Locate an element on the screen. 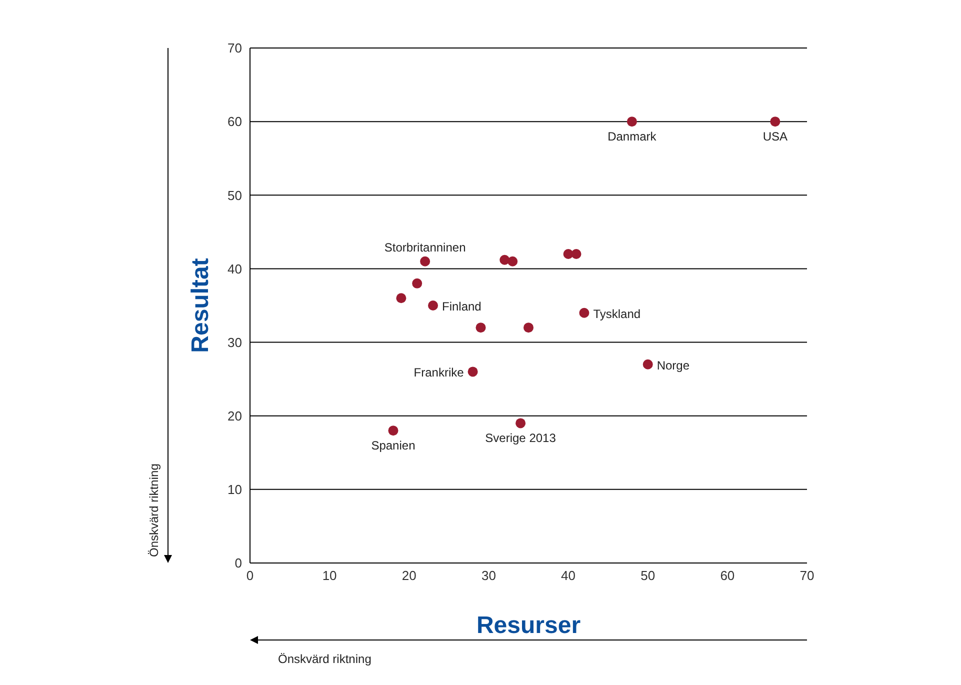  x-tick-label: 40 is located at coordinates (568, 576).